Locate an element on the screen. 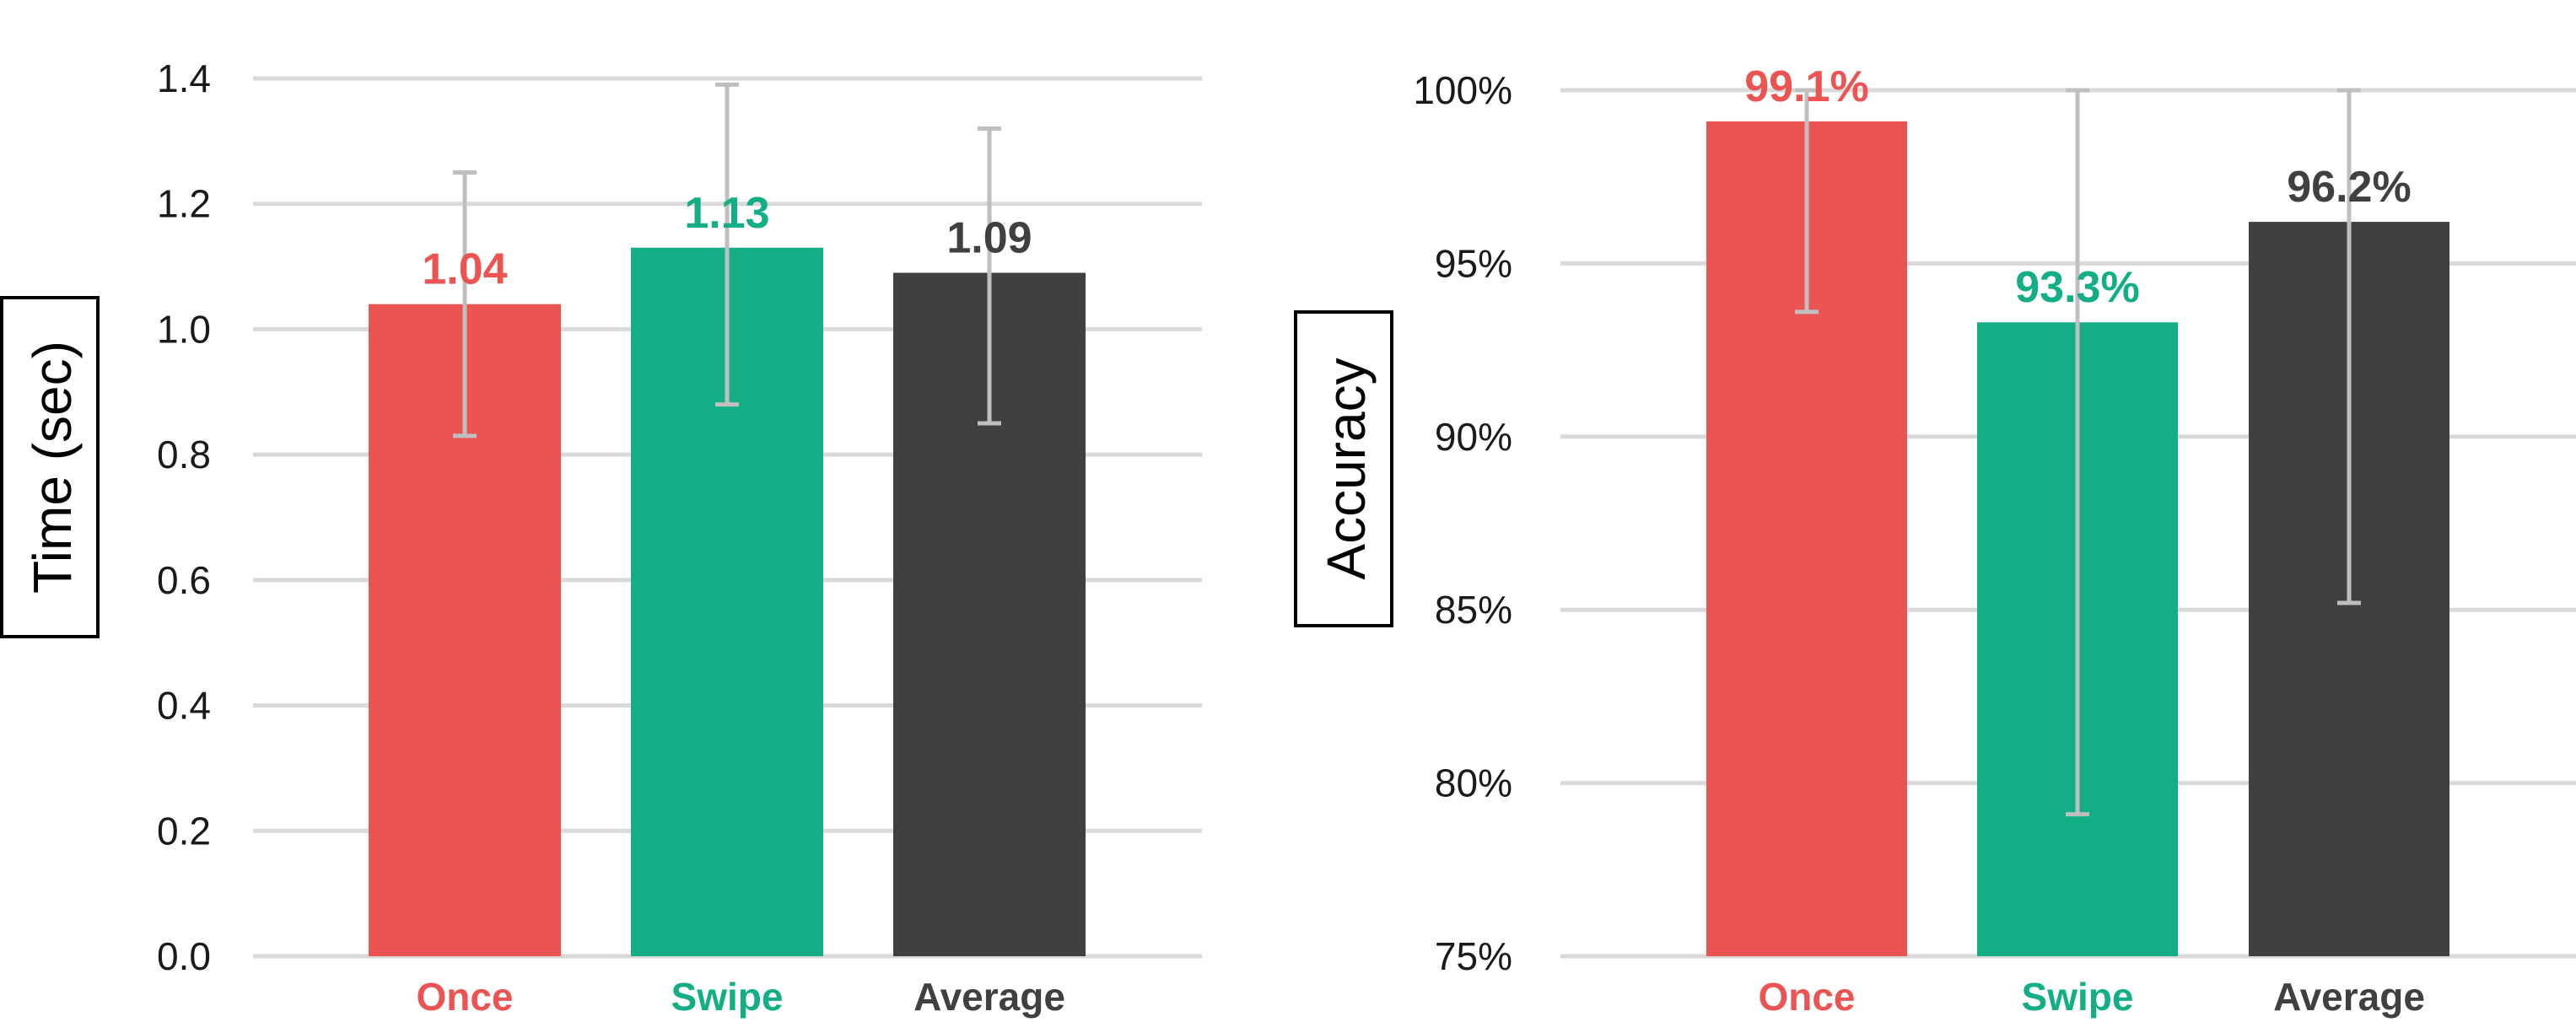  accuracy-errorbar-swipe is located at coordinates (2077, 453).